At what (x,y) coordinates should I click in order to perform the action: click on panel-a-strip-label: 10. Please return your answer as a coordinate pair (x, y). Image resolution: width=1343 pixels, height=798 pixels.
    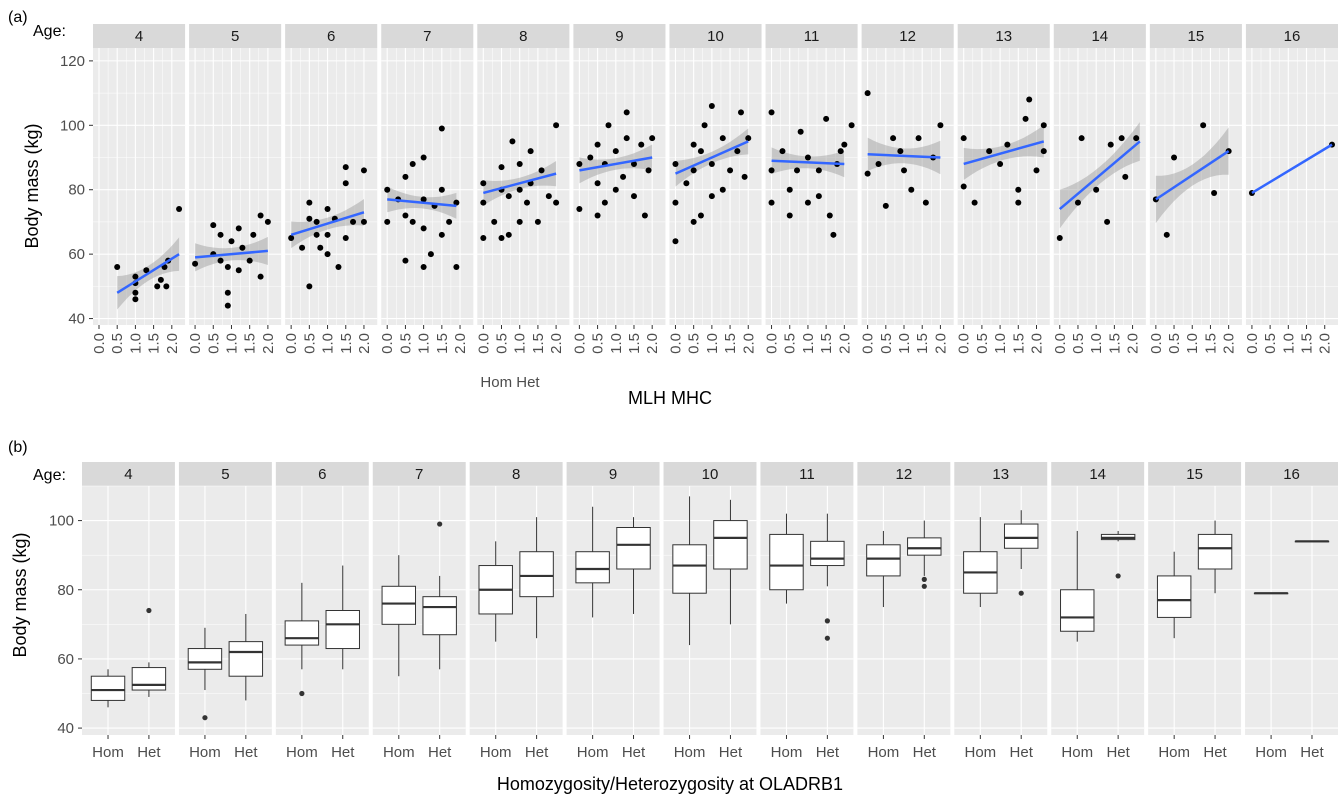
    Looking at the image, I should click on (715, 36).